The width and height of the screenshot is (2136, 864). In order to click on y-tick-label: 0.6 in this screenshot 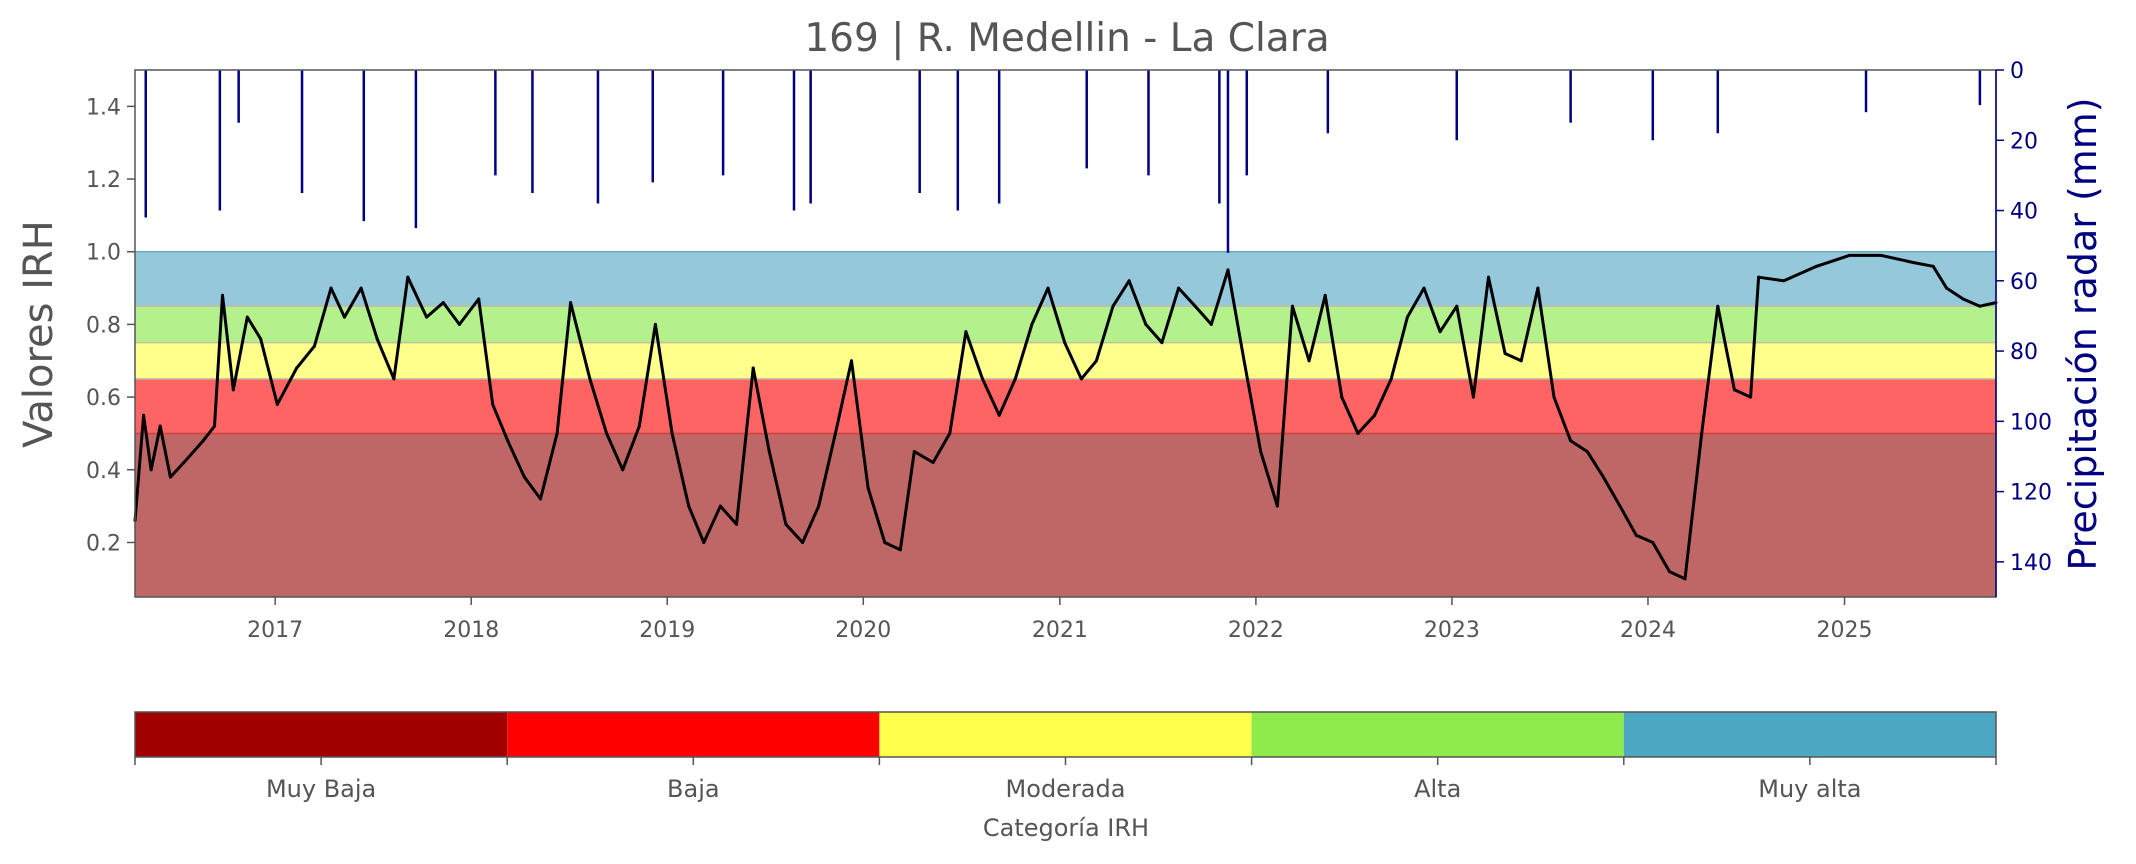, I will do `click(103, 398)`.